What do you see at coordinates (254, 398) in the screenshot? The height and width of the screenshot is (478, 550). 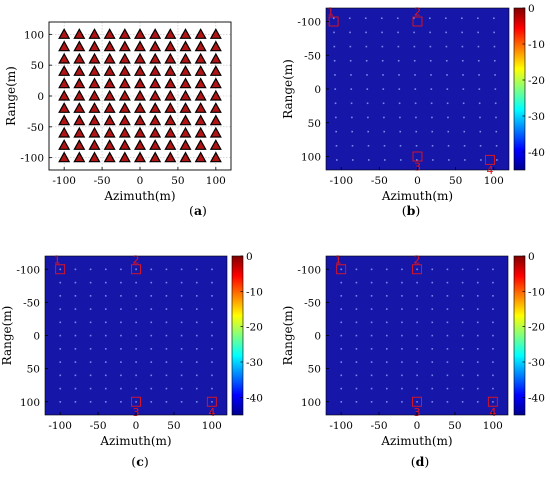 I see `colorbar-tick-label: -40` at bounding box center [254, 398].